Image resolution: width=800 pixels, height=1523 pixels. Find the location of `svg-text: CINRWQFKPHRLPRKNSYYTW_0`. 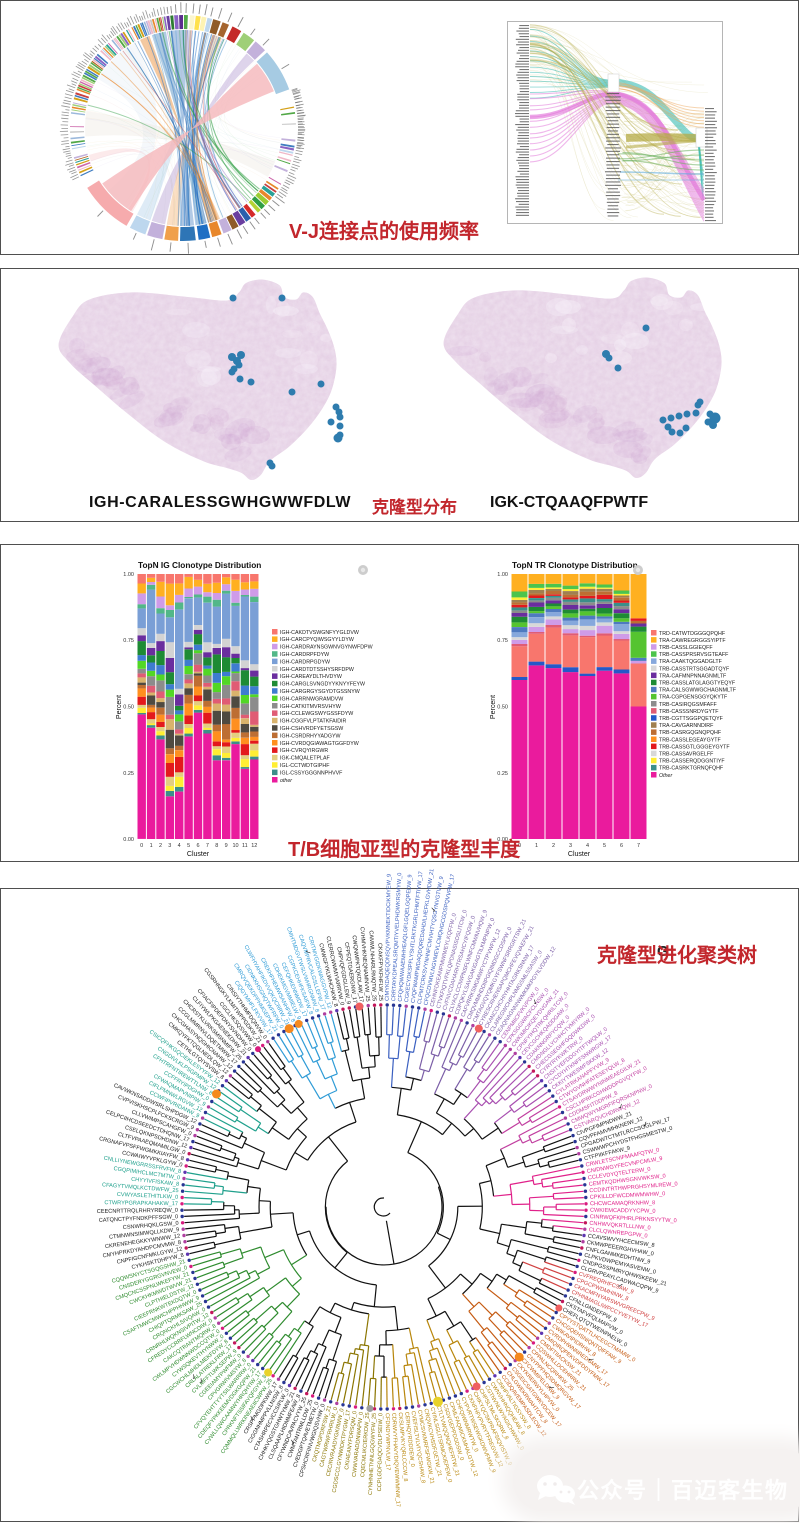

svg-text: CINRWQFKPHRLPRKNSYYTW_0 is located at coordinates (633, 1219).